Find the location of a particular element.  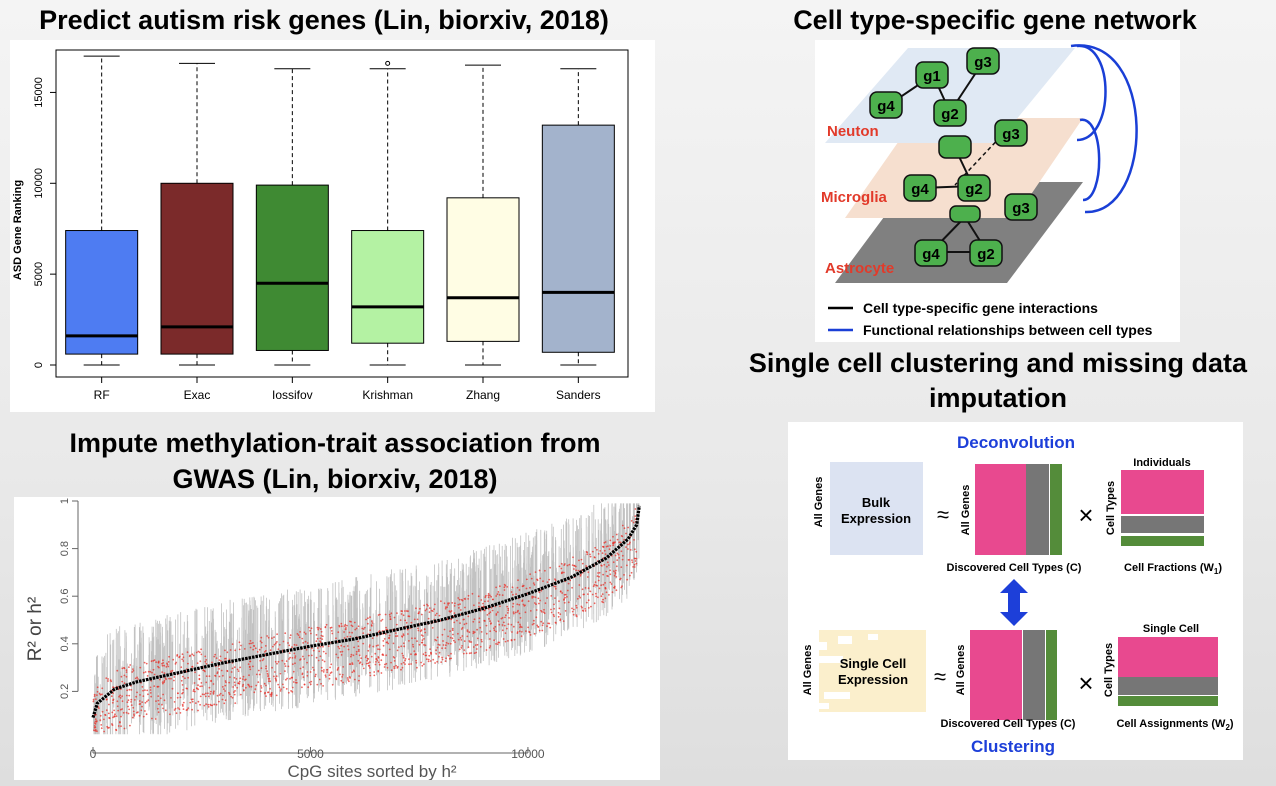

gene-node-g3: g3 is located at coordinates (1021, 207).